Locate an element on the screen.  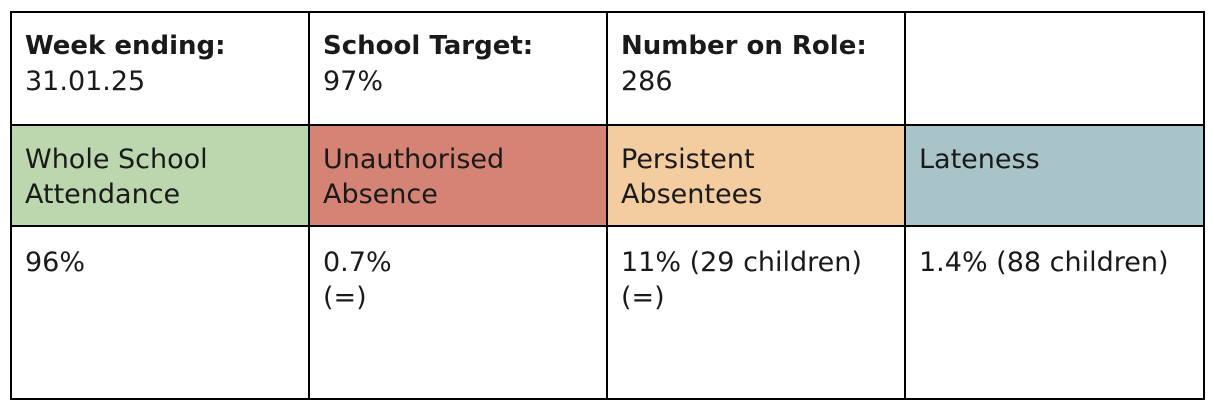
metric-label-line2: Absence is located at coordinates (380, 194).